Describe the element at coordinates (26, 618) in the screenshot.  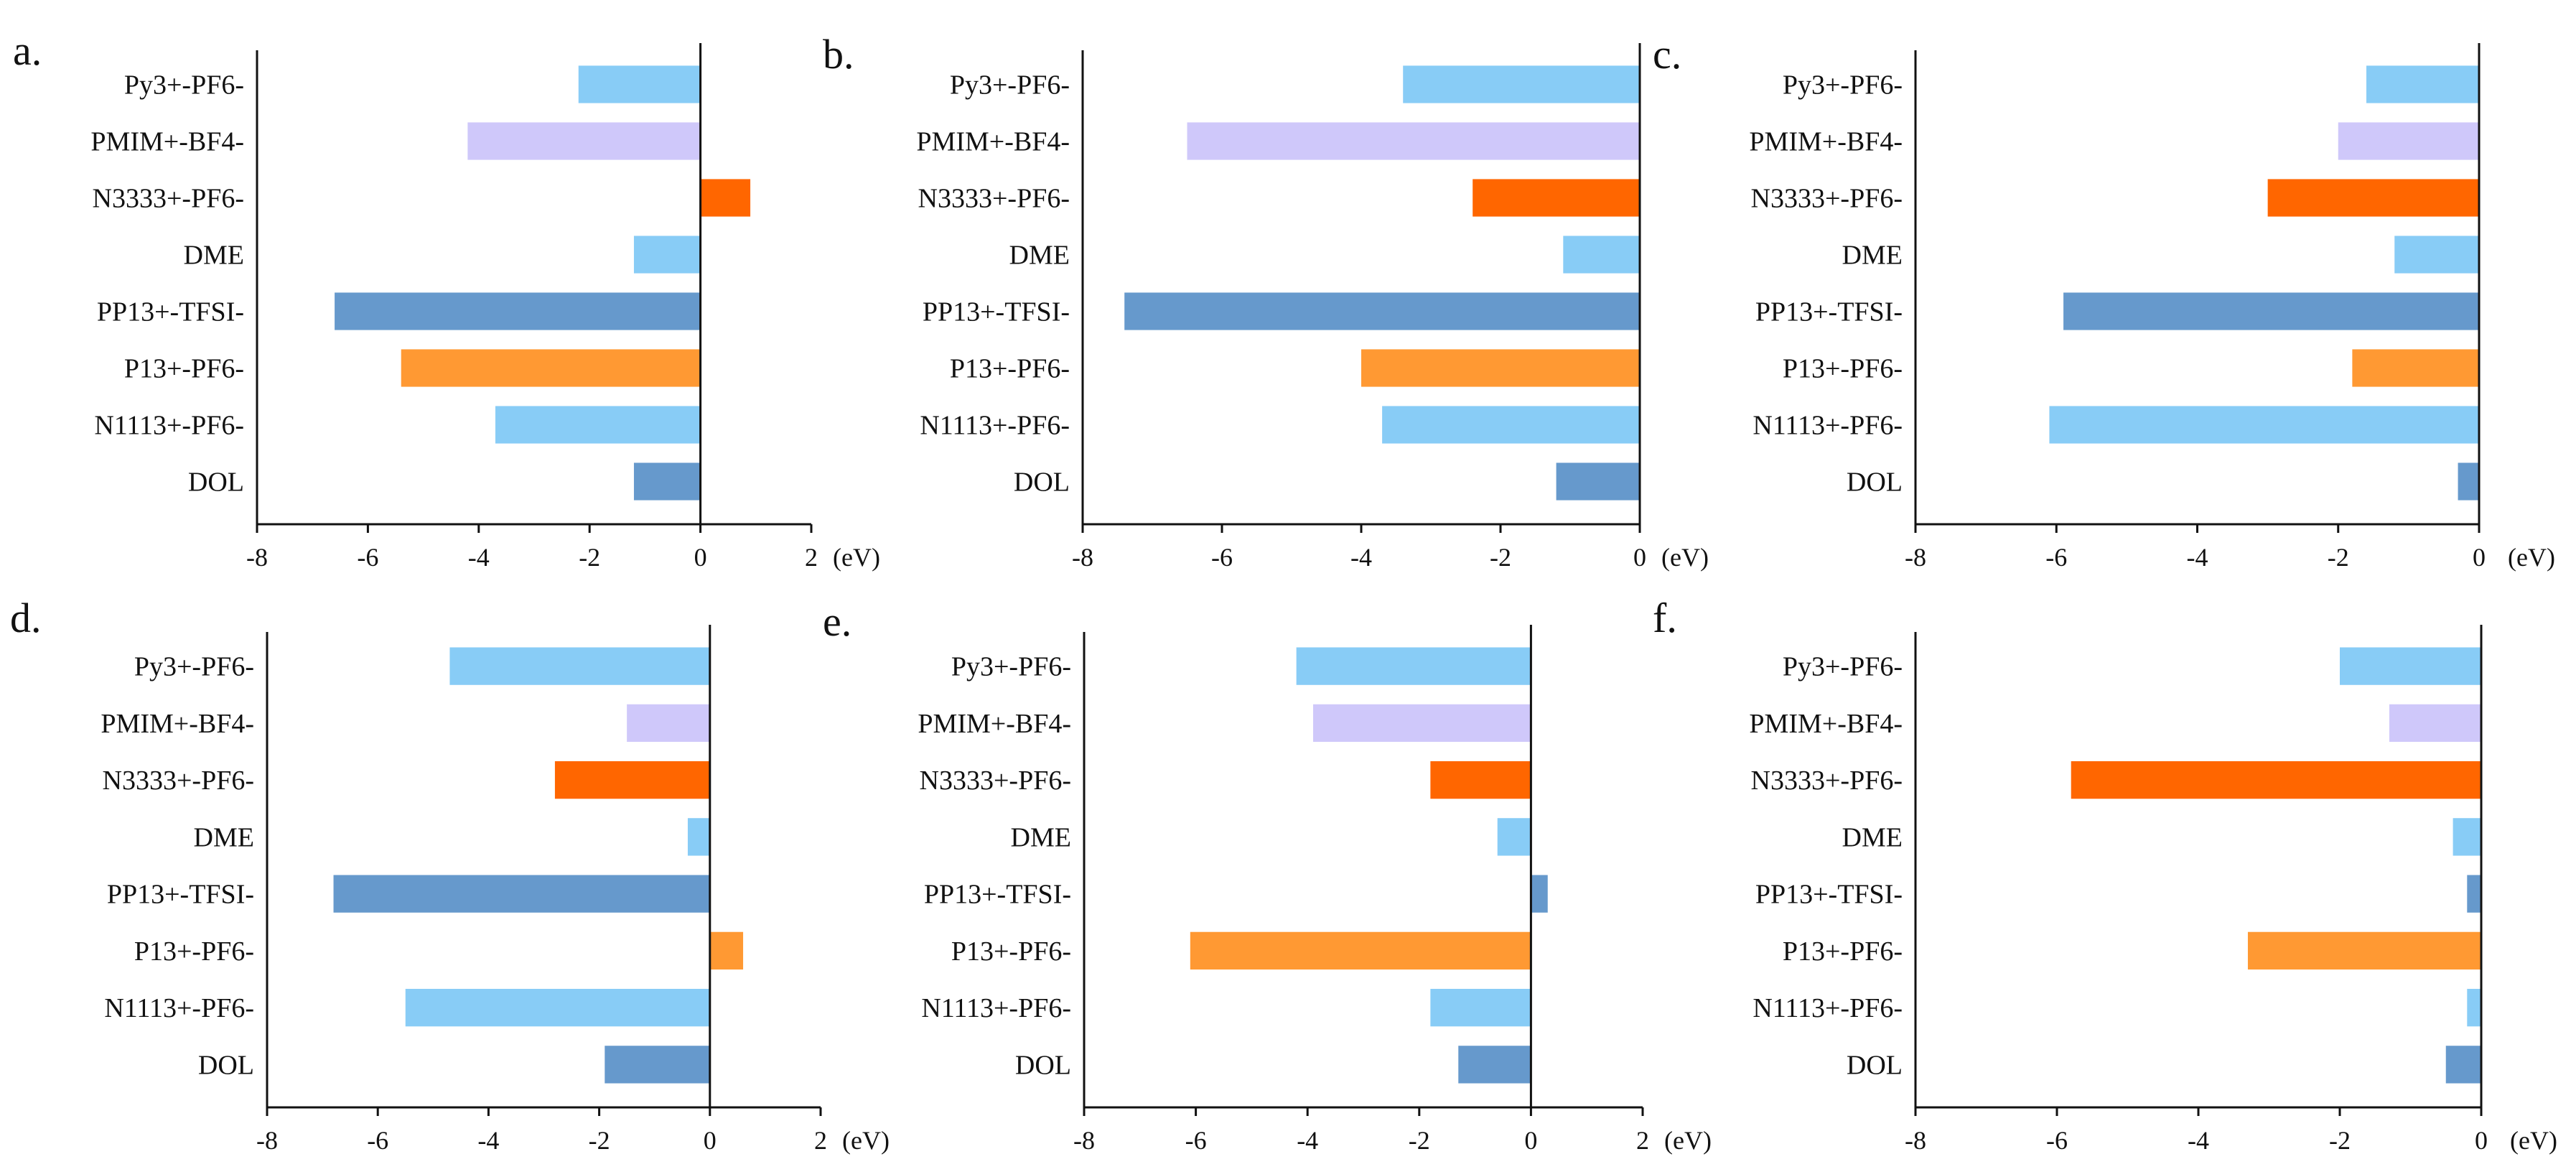
I see `panel-label: d.` at that location.